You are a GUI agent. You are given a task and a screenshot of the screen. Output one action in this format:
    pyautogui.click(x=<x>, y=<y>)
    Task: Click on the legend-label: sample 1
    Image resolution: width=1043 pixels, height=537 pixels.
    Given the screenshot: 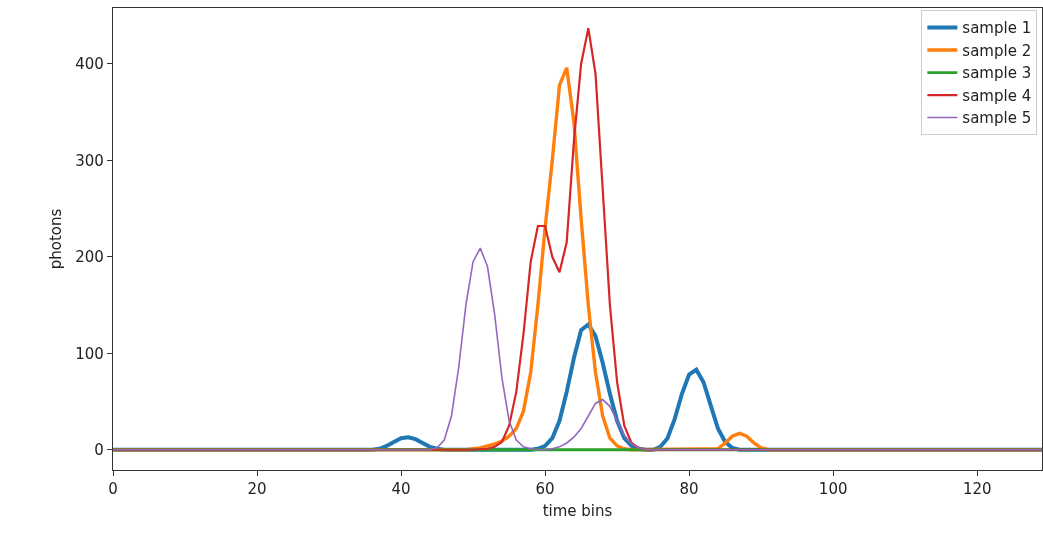 What is the action you would take?
    pyautogui.click(x=997, y=28)
    